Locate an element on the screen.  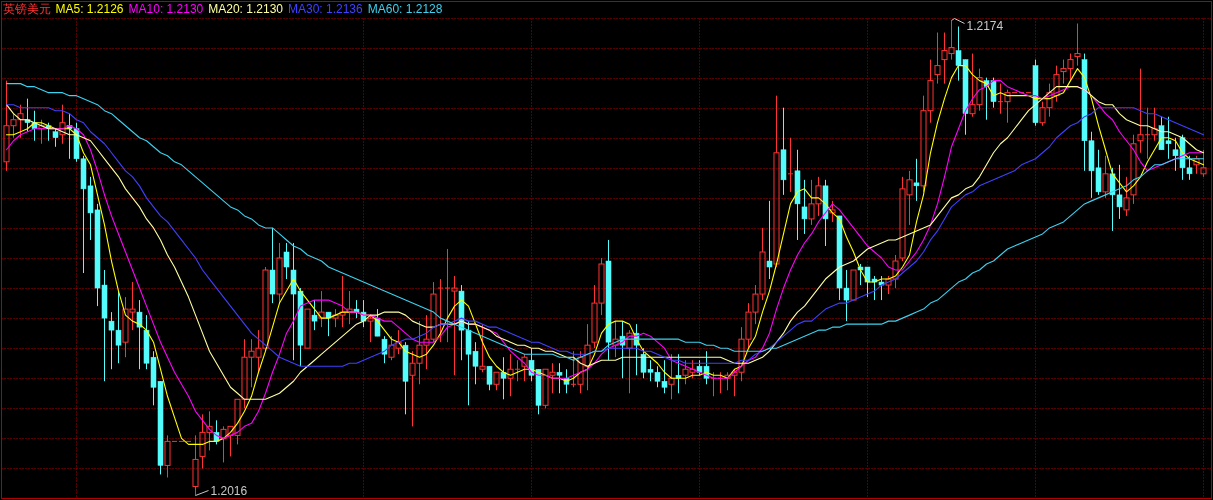
text: MA60: 1.2128 is located at coordinates (405, 9).